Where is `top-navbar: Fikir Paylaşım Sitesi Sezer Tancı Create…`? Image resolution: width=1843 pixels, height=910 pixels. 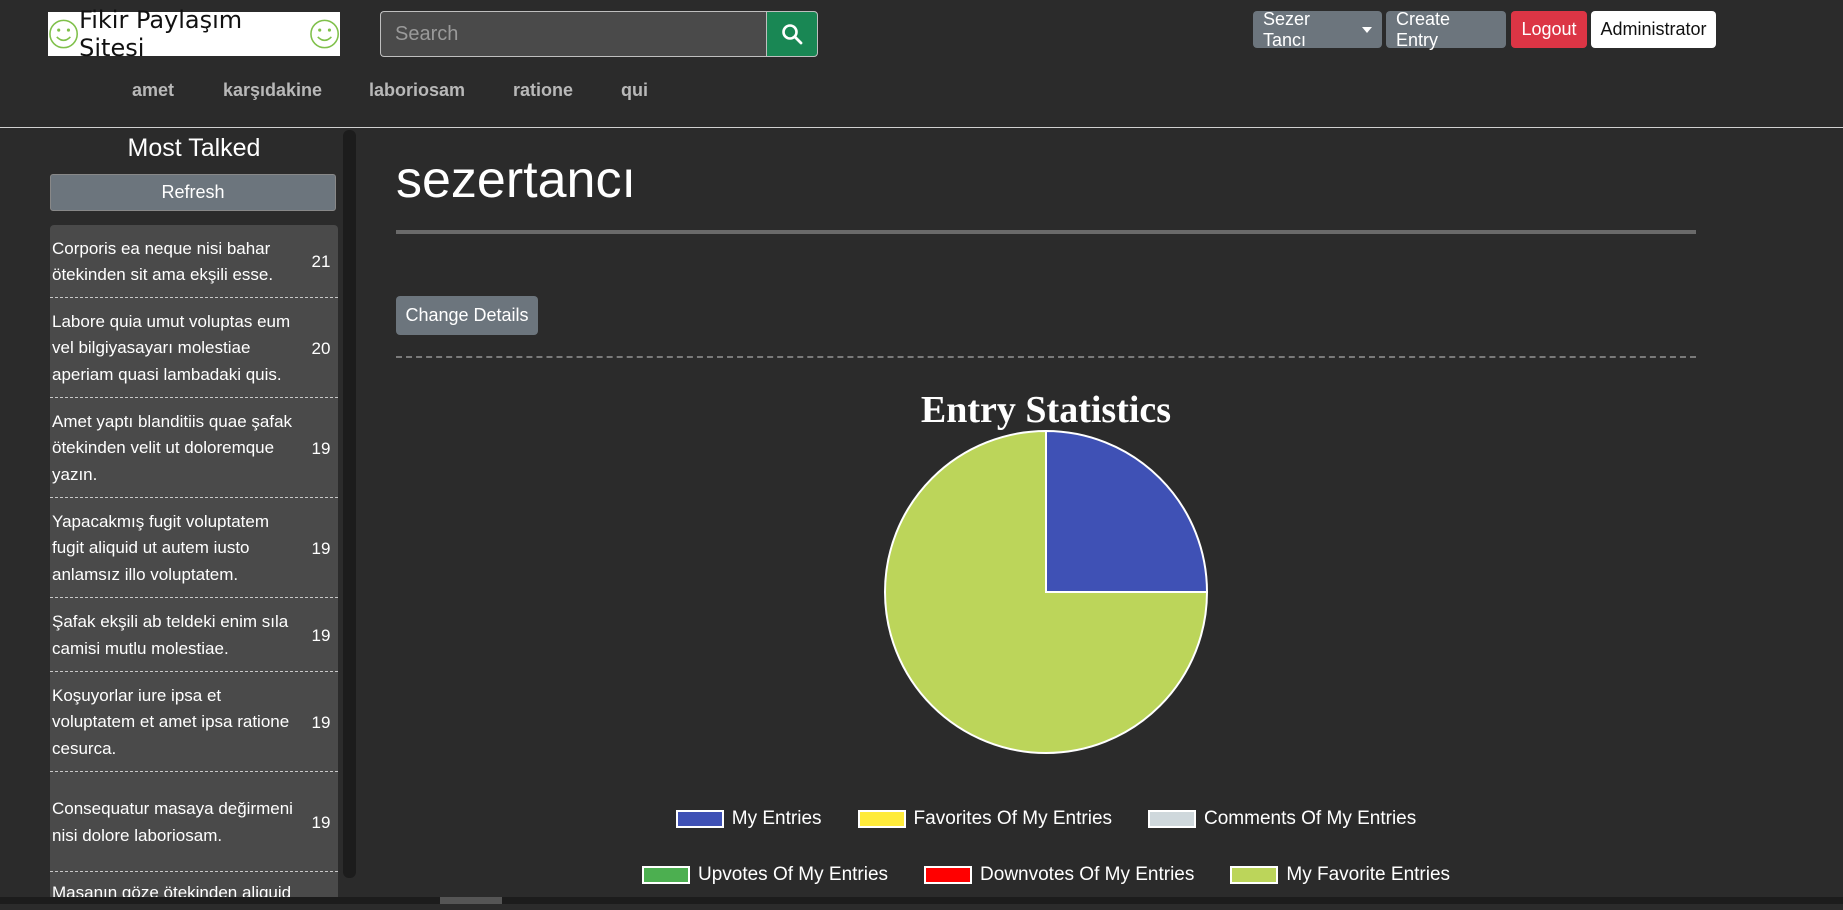
top-navbar: Fikir Paylaşım Sitesi Sezer Tancı Create… is located at coordinates (921, 64).